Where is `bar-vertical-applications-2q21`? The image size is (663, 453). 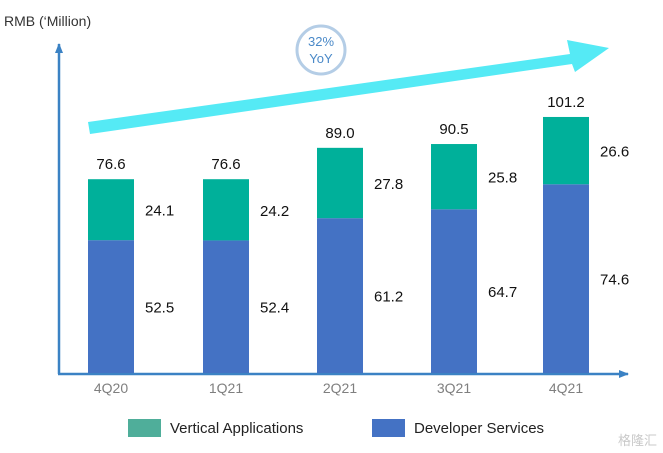
bar-vertical-applications-2q21 is located at coordinates (340, 183).